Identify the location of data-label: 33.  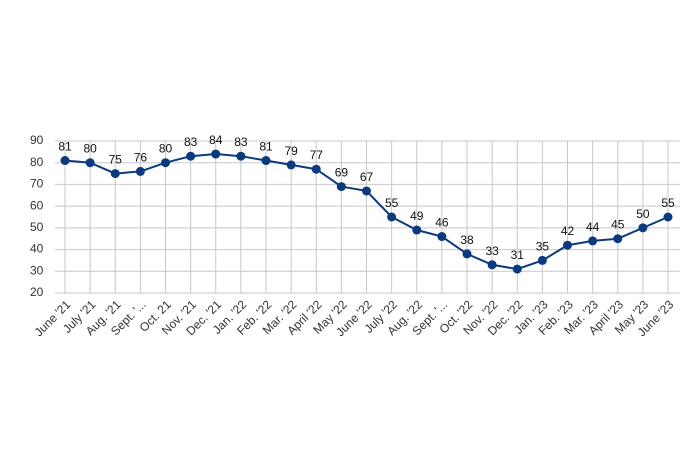
(492, 251).